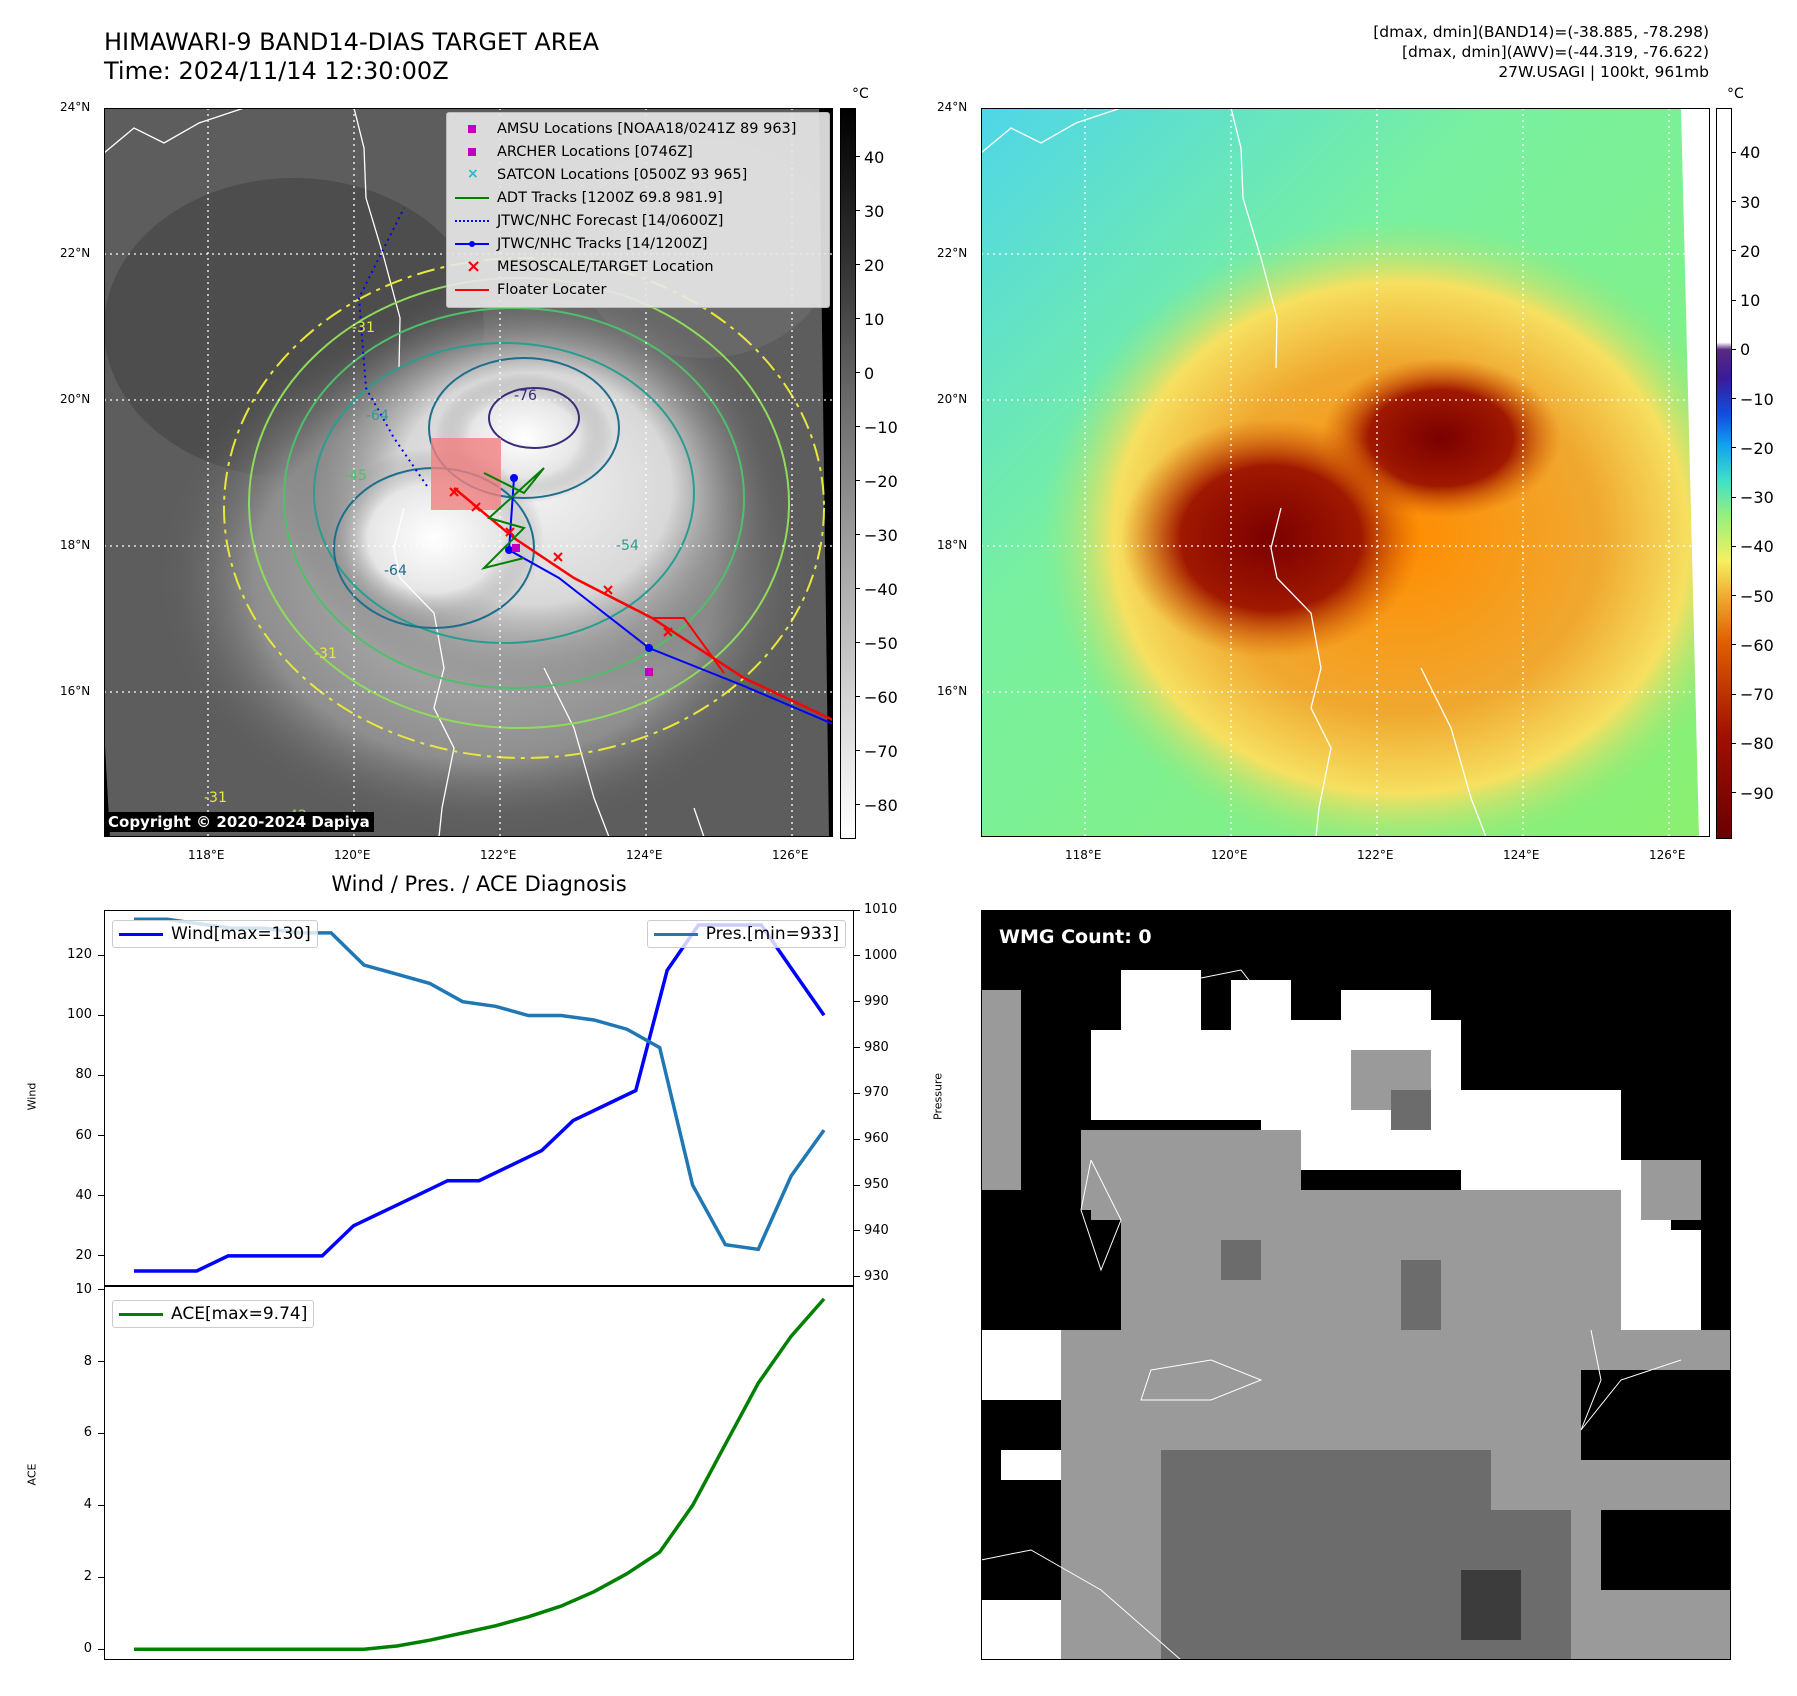 The height and width of the screenshot is (1696, 1797). What do you see at coordinates (1724, 473) in the screenshot?
I see `right-colorbar` at bounding box center [1724, 473].